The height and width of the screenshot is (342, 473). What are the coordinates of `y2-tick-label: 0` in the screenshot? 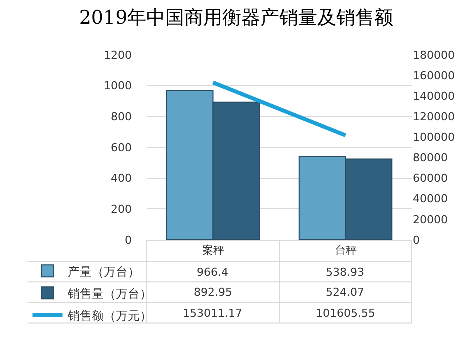 It's located at (416, 240).